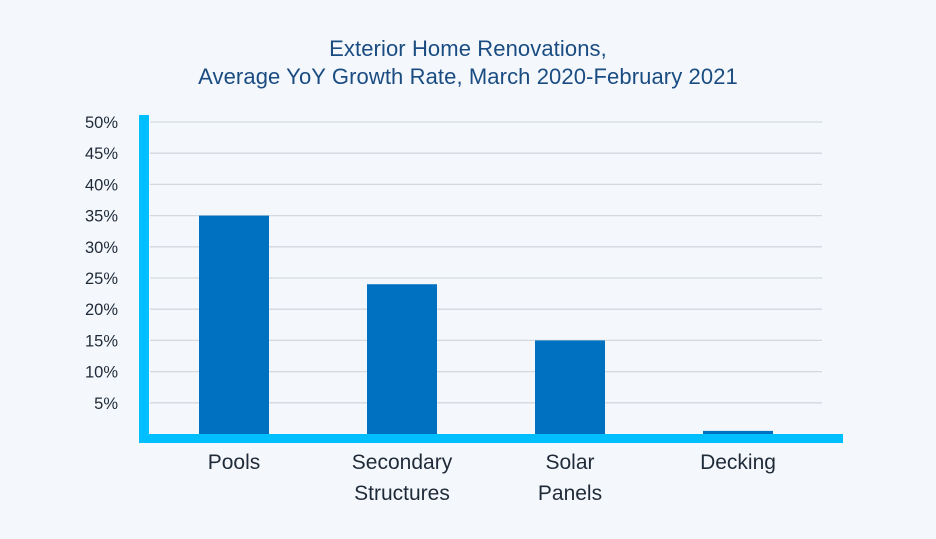 The image size is (936, 539). What do you see at coordinates (402, 493) in the screenshot?
I see `x-category-label: Structures` at bounding box center [402, 493].